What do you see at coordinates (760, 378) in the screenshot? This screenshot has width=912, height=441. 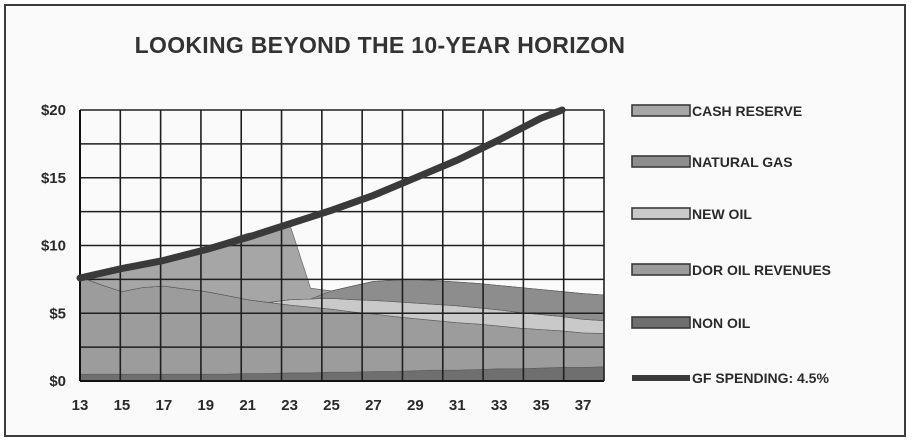 I see `legend-label-gf-spending-4-5: GF SPENDING: 4.5%` at bounding box center [760, 378].